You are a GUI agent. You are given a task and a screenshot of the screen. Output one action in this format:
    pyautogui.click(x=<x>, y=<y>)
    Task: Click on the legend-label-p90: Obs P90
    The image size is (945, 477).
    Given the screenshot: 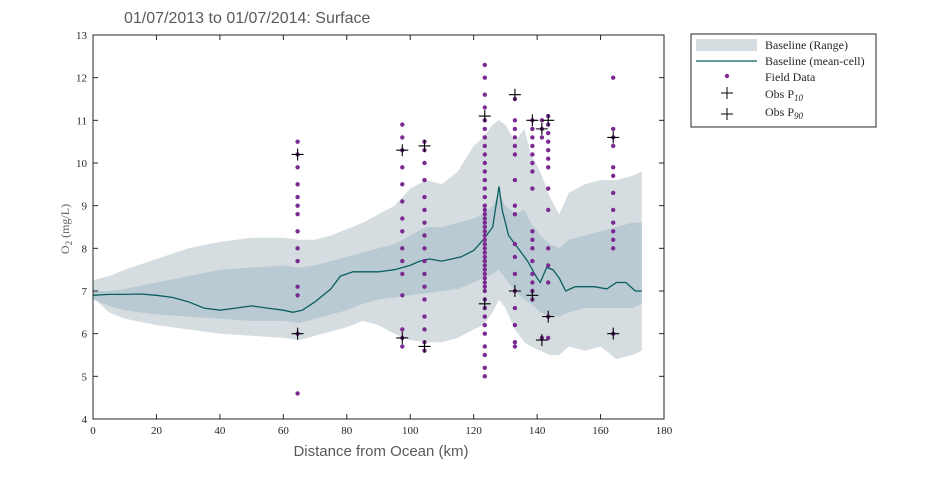 What is the action you would take?
    pyautogui.click(x=784, y=113)
    